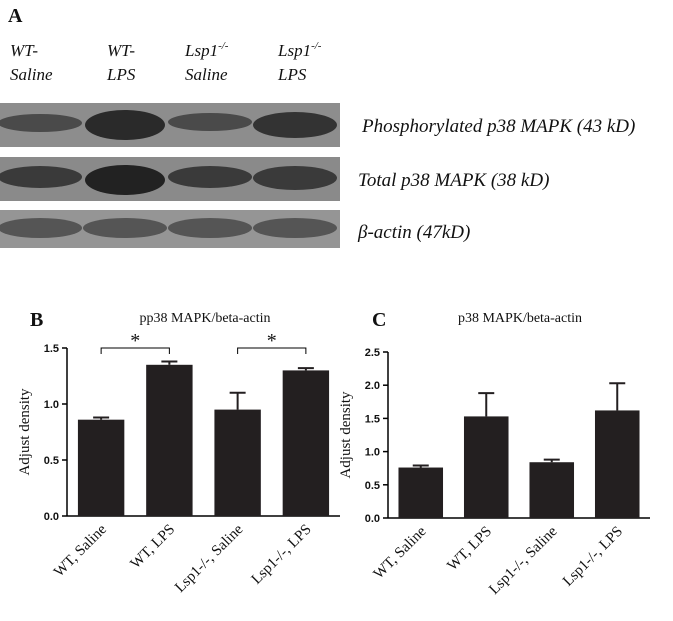 The image size is (673, 621). Describe the element at coordinates (498, 126) in the screenshot. I see `band-label: Phosphorylated p38 MAPK (43 kD)` at that location.